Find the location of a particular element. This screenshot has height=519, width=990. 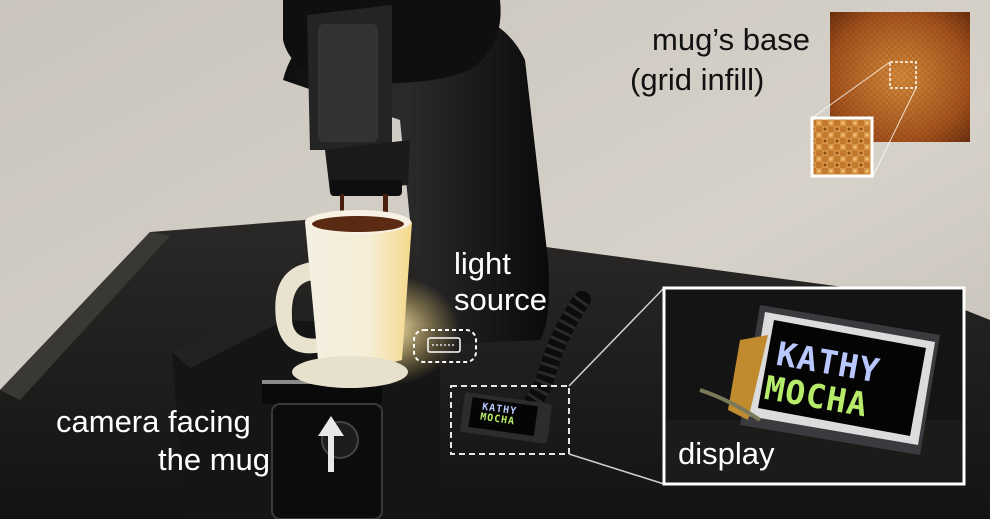

small-display-screen is located at coordinates (503, 417).